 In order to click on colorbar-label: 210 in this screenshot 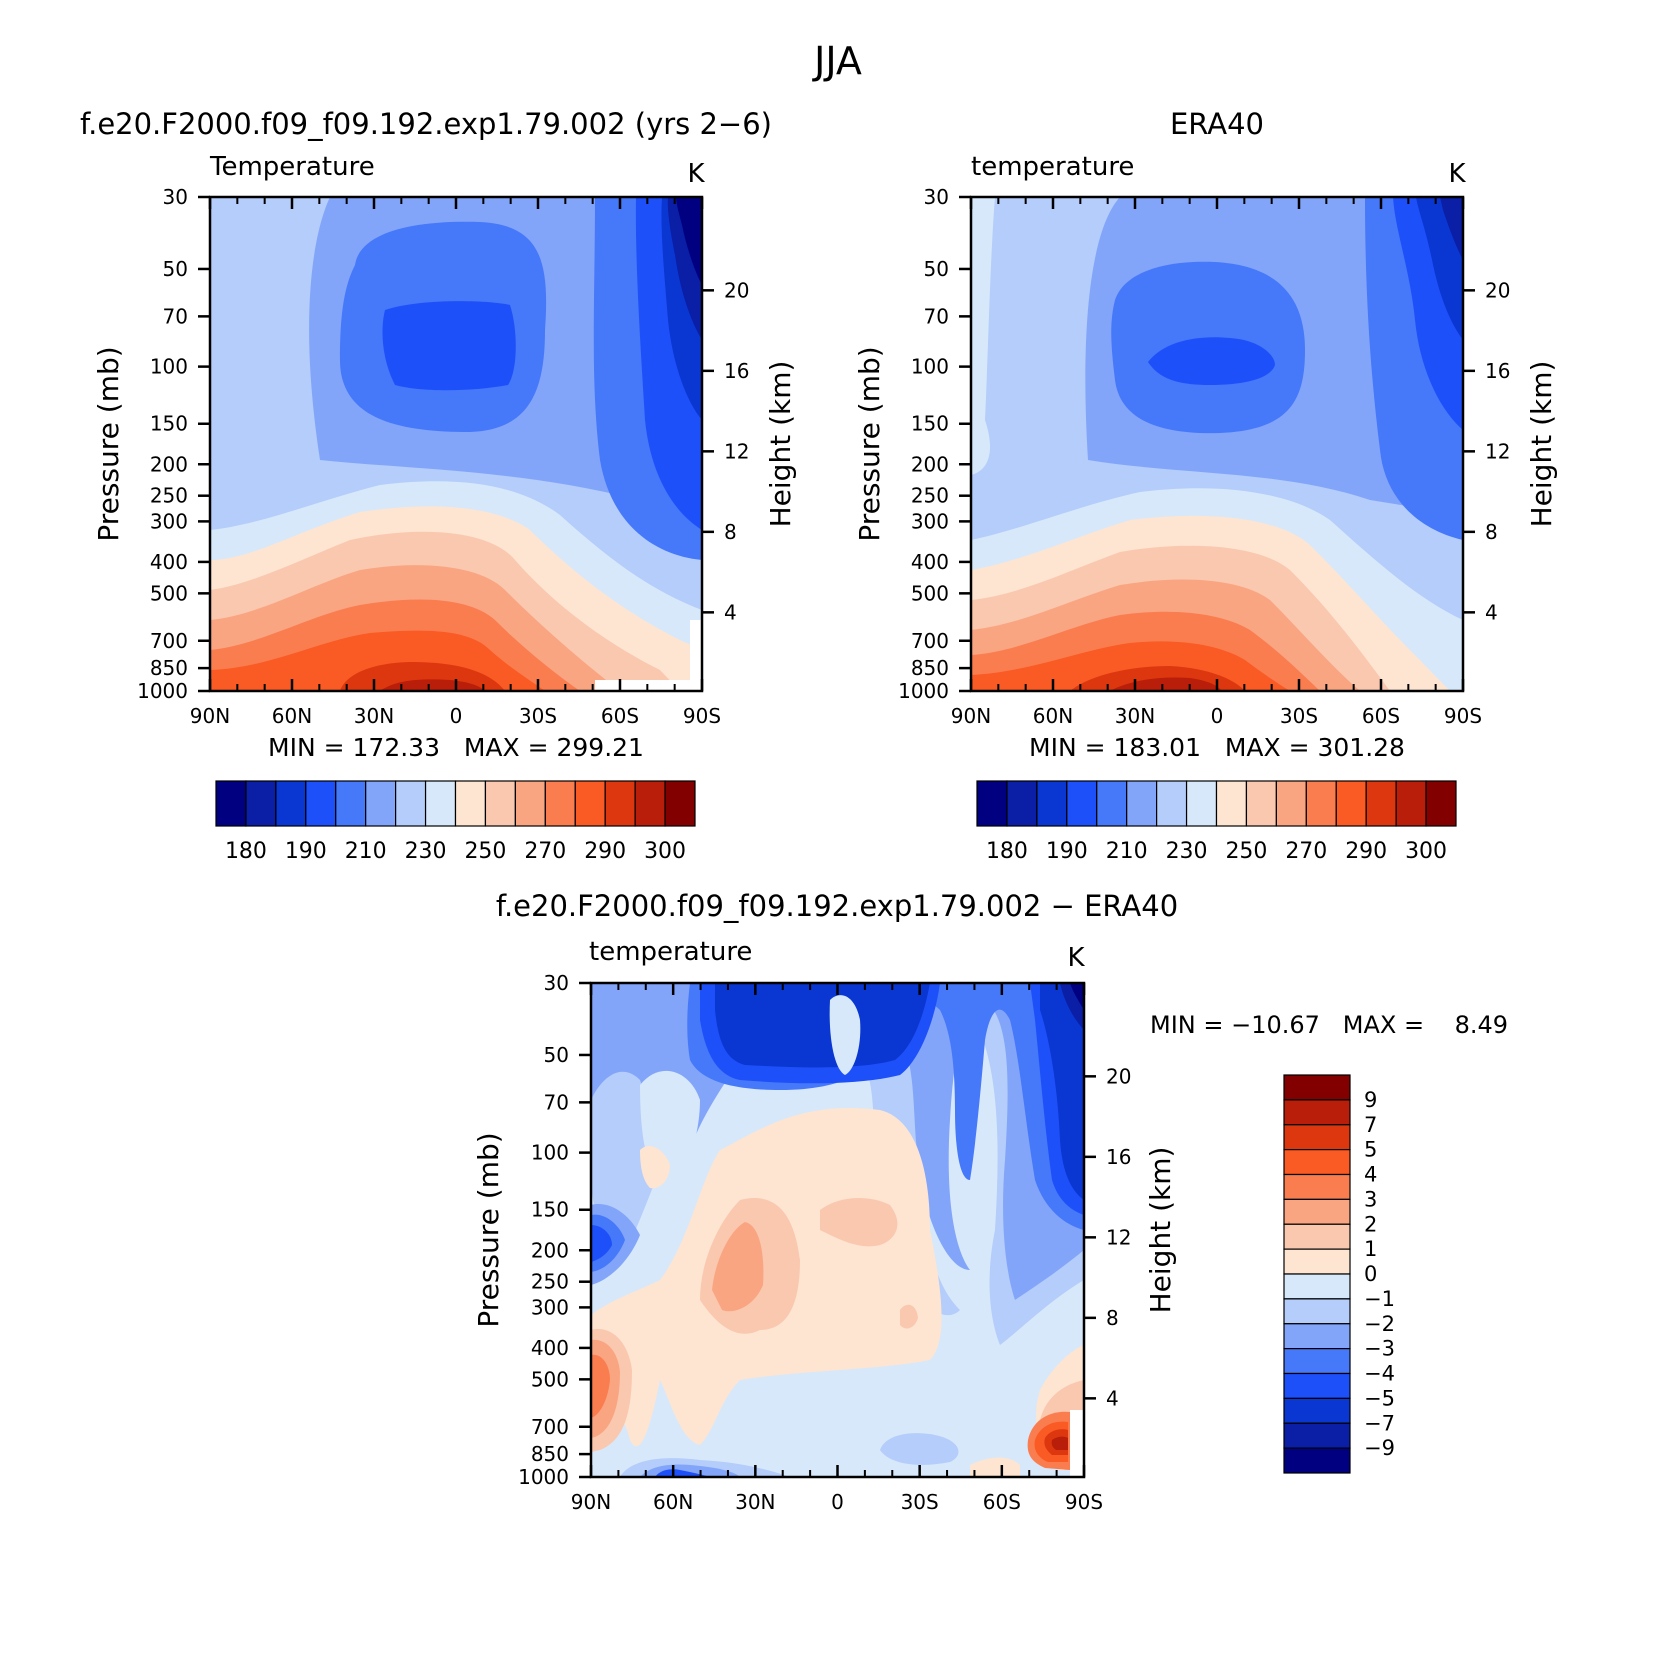, I will do `click(366, 851)`.